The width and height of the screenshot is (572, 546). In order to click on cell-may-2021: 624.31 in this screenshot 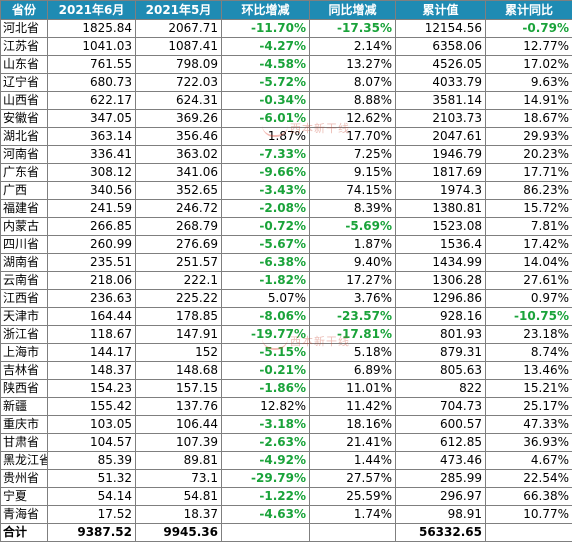, I will do `click(178, 100)`.